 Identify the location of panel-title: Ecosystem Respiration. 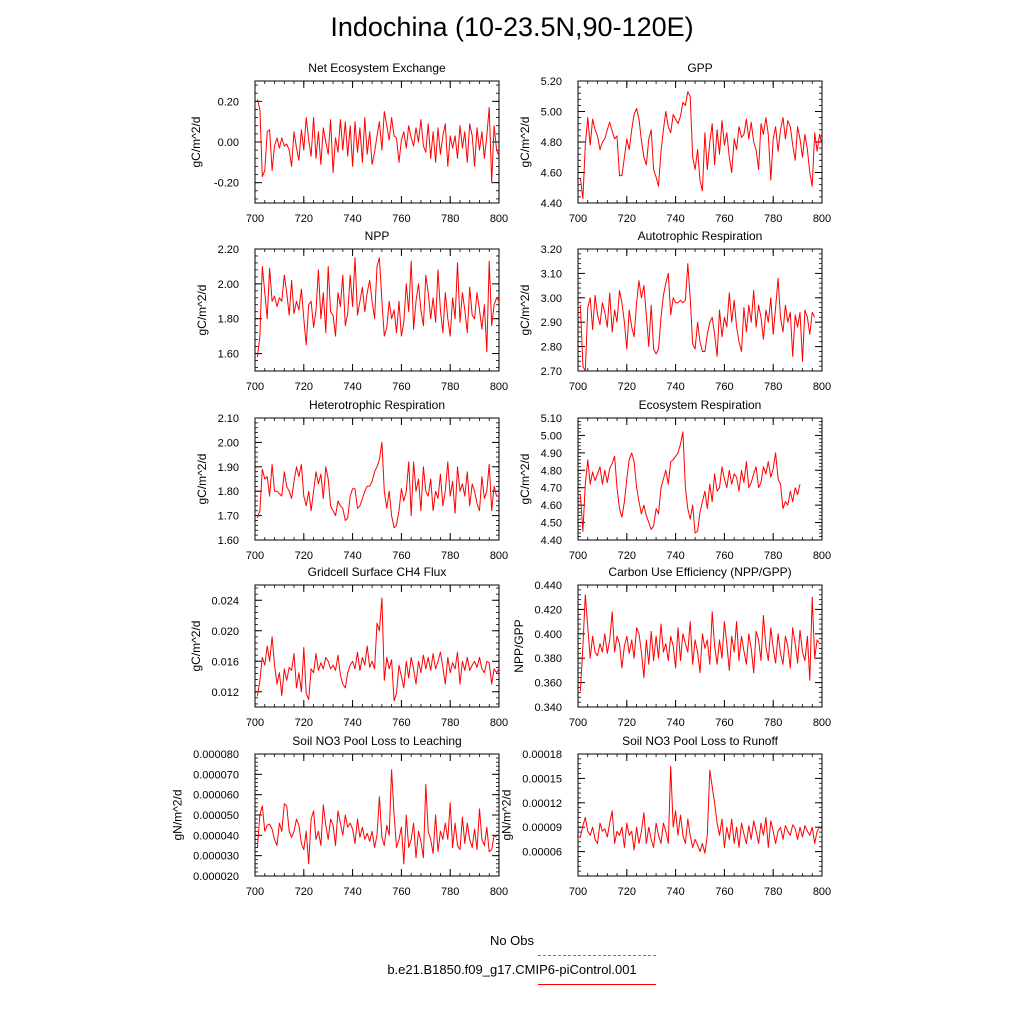
(700, 405).